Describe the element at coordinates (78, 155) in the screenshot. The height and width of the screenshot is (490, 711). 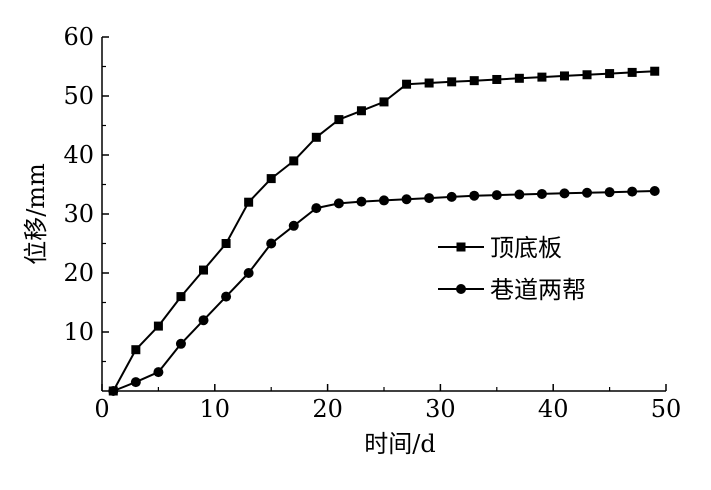
I see `y-tick-label: 40` at that location.